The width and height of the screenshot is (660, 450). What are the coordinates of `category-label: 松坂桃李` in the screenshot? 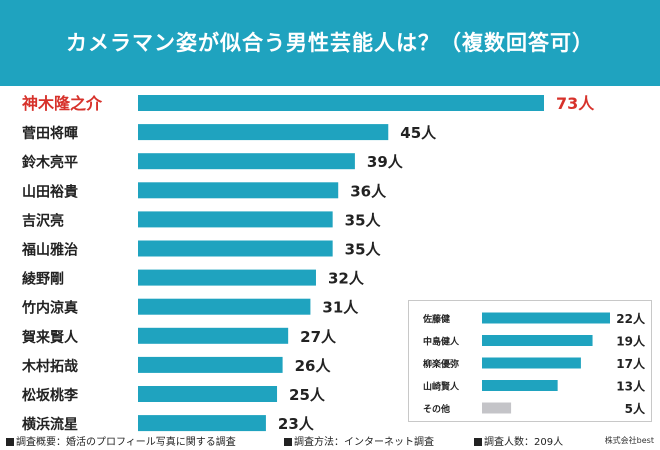 It's located at (50, 395).